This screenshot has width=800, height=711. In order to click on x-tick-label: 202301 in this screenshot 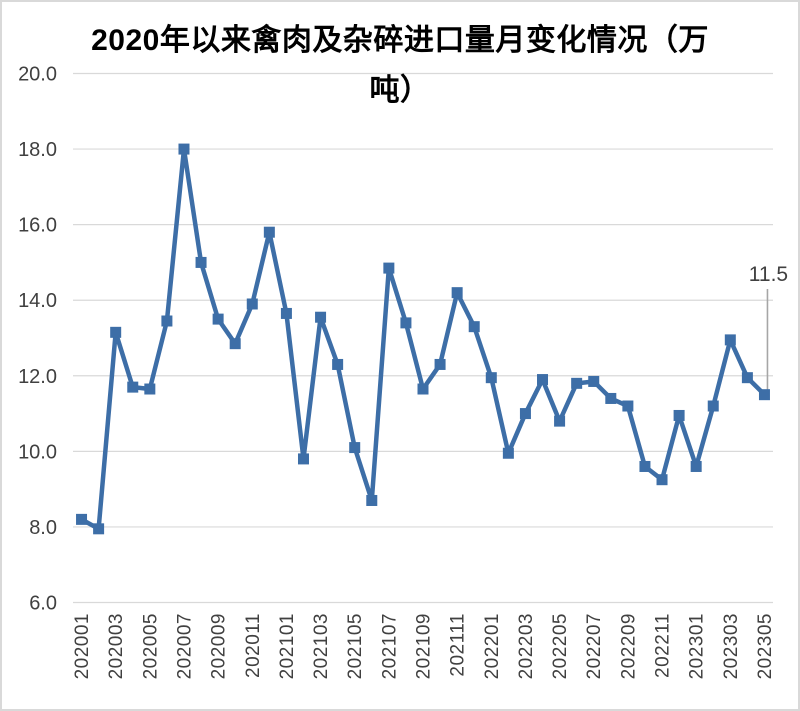, I will do `click(697, 646)`.